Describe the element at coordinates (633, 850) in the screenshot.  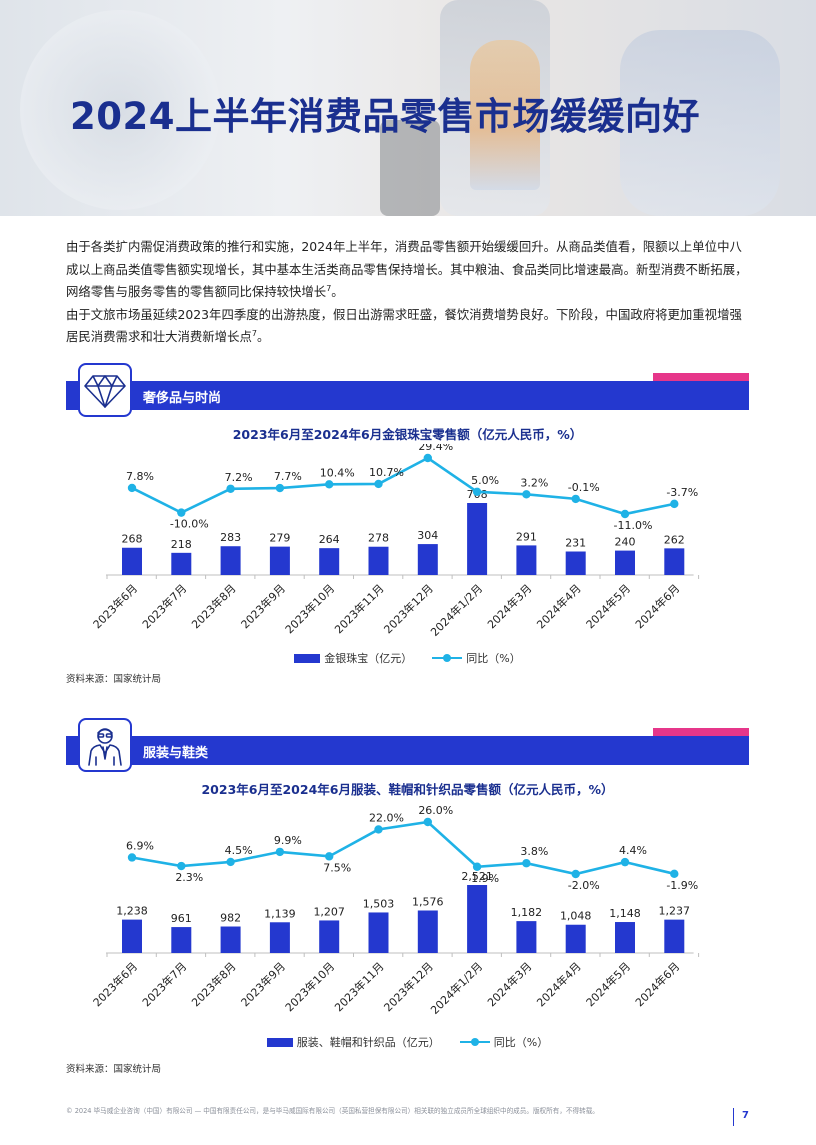
I see `line-value-label: 4.4%` at that location.